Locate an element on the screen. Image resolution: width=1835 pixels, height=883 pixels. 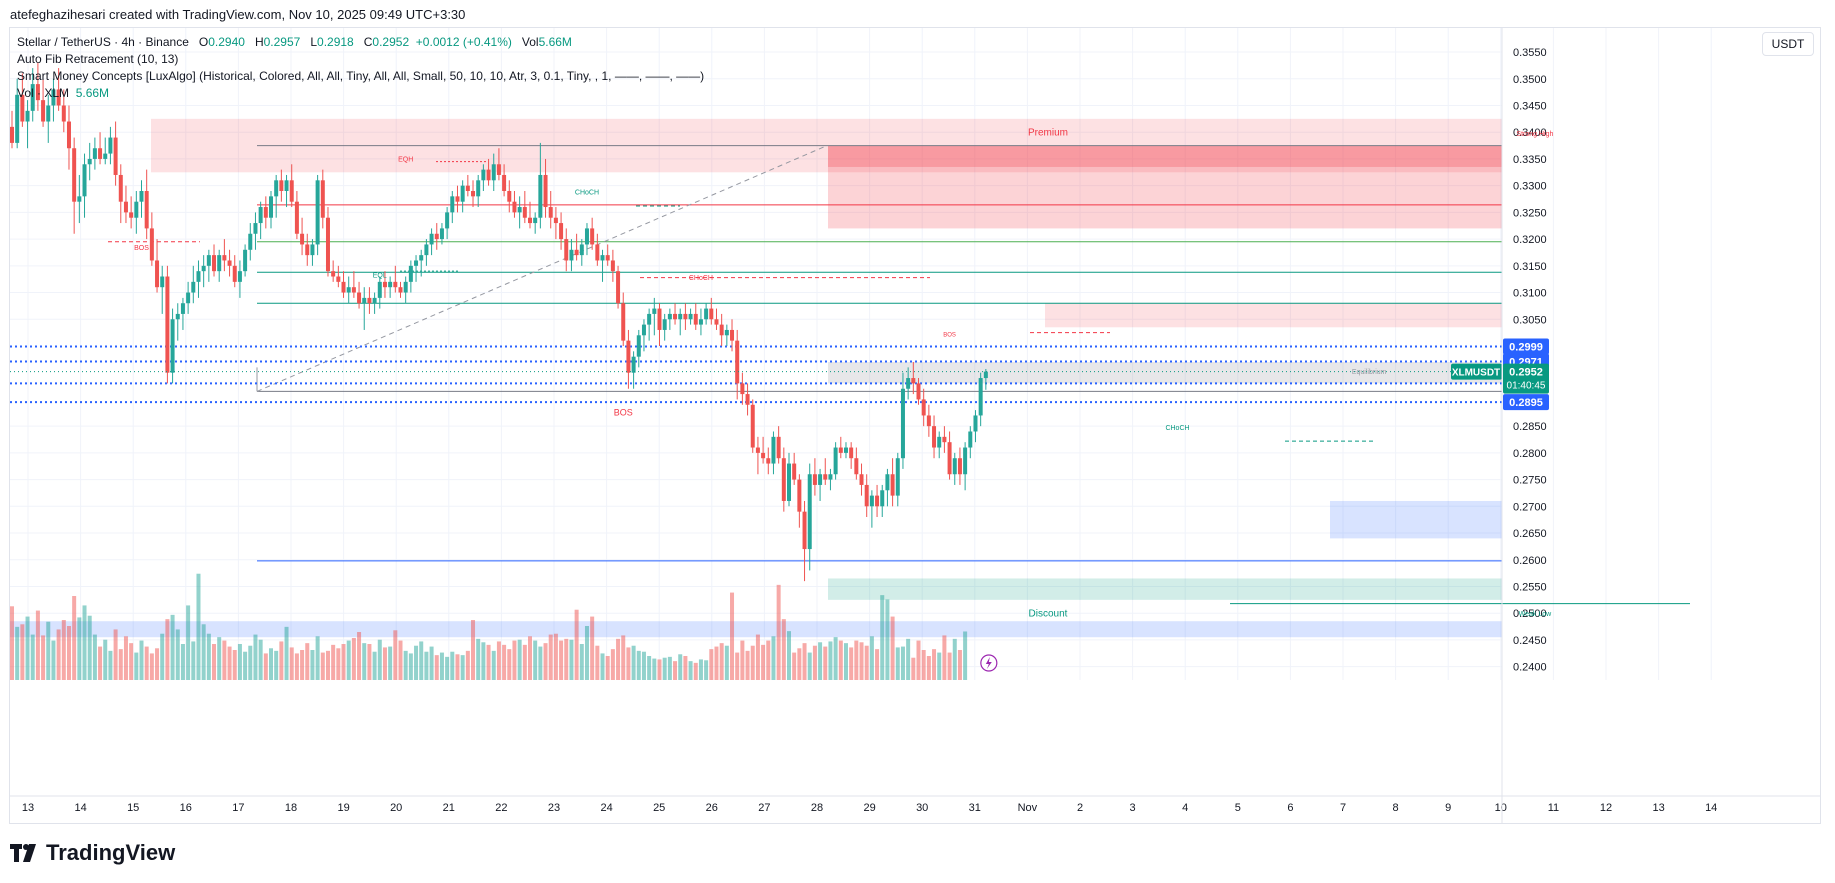
time-axis-label: 30 is located at coordinates (922, 808).